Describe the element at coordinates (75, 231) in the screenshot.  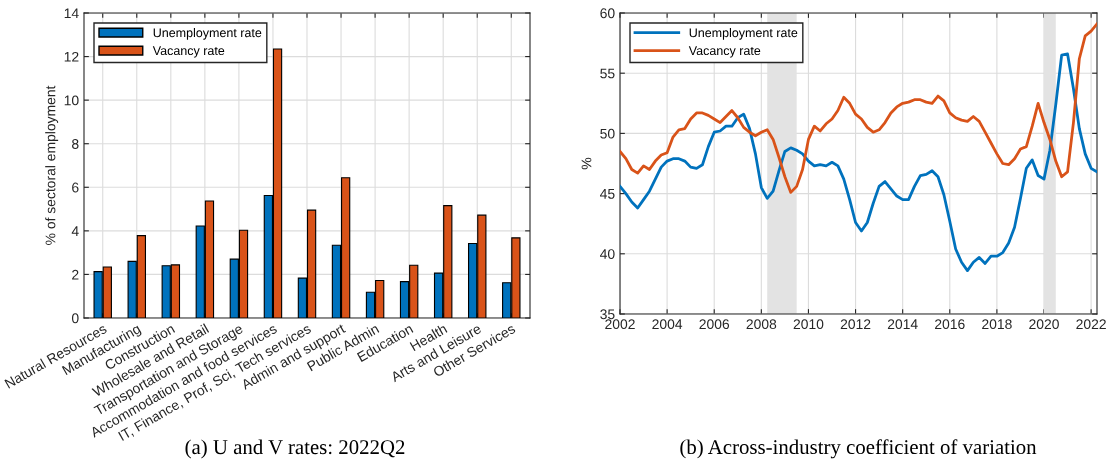
I see `y-tick-label: 4` at that location.